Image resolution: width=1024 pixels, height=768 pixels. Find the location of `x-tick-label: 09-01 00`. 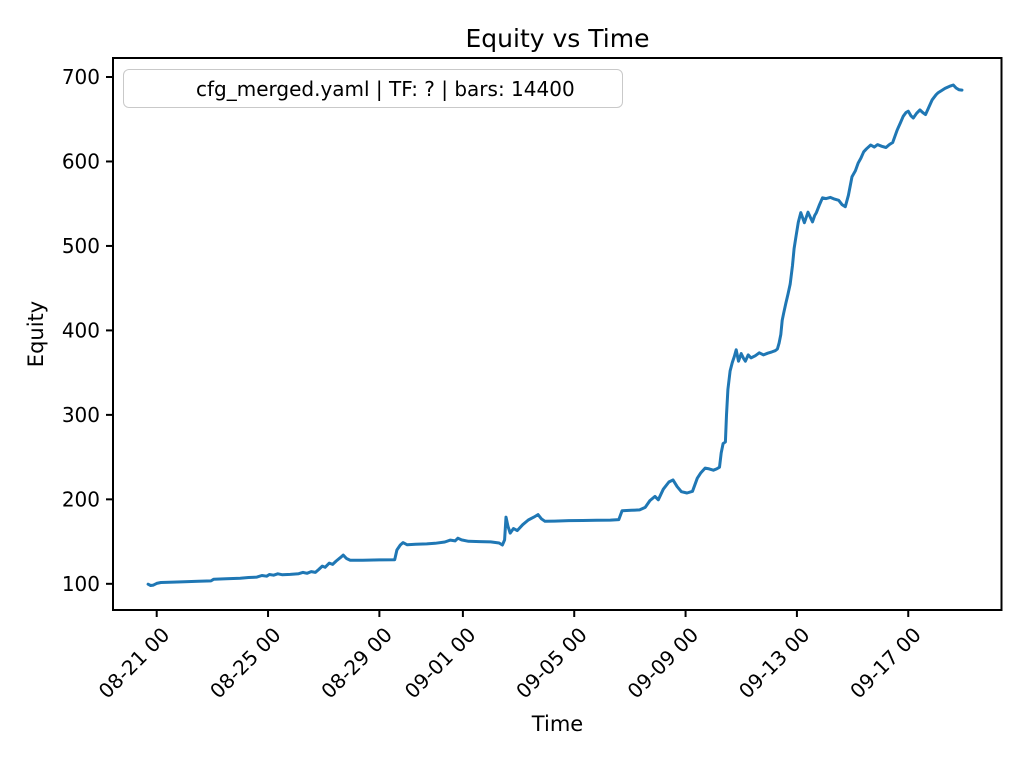

x-tick-label: 09-01 00 is located at coordinates (440, 663).